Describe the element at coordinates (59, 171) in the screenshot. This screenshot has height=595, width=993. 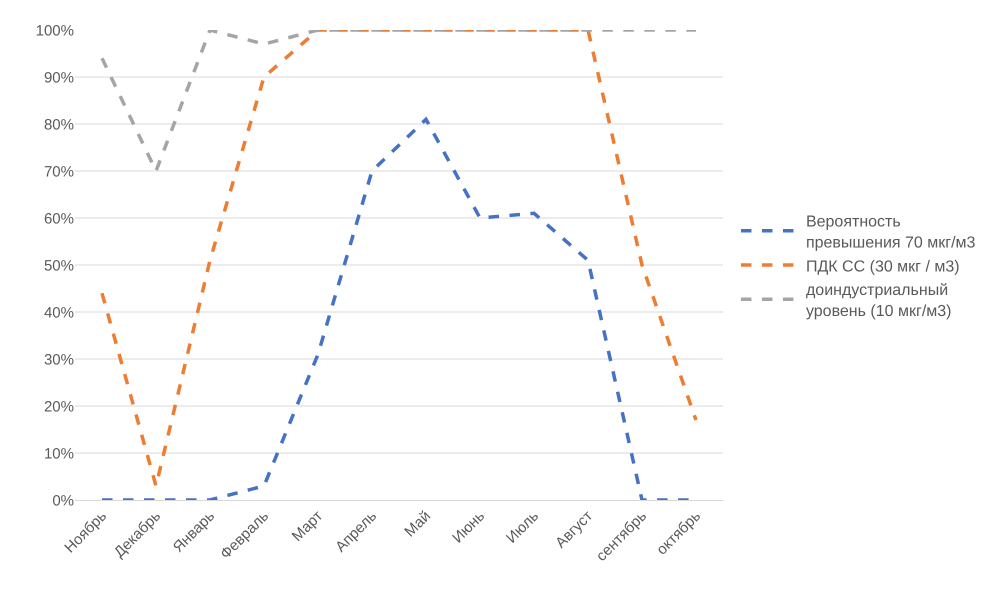
I see `y-tick-label: 70%` at that location.